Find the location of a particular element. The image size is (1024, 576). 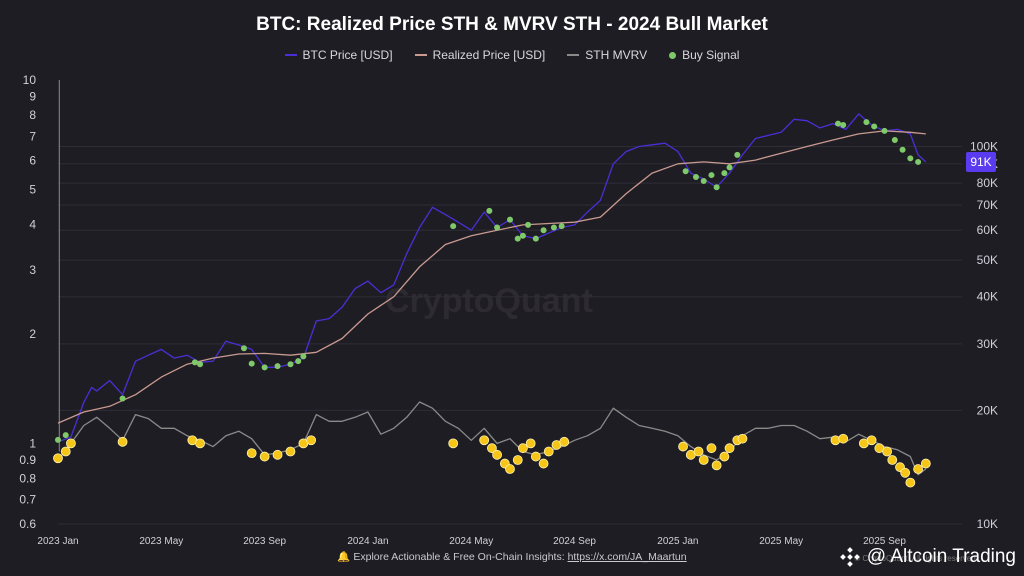

right-axis-tick-label: 100K is located at coordinates (984, 146).